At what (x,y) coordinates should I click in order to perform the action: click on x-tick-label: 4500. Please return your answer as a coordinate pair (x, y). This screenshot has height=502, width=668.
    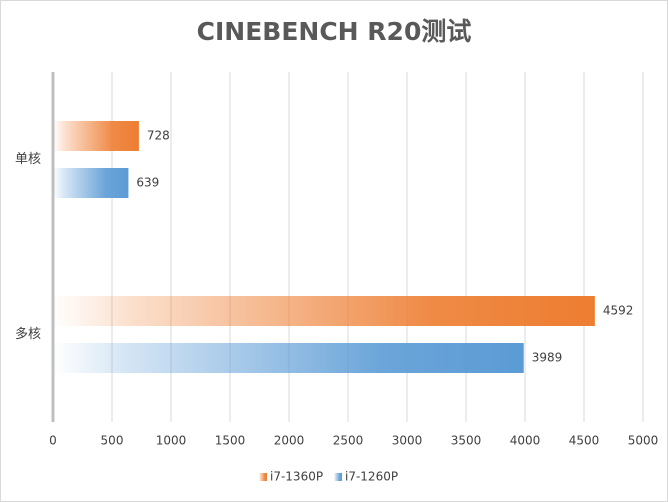
    Looking at the image, I should click on (584, 441).